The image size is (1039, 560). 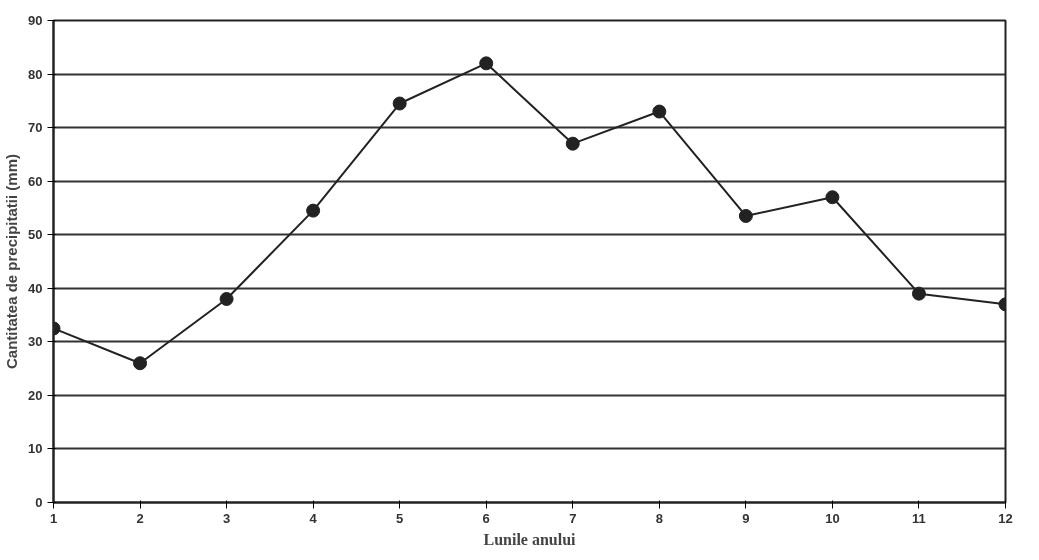 I want to click on x-tick-label: 2, so click(x=140, y=518).